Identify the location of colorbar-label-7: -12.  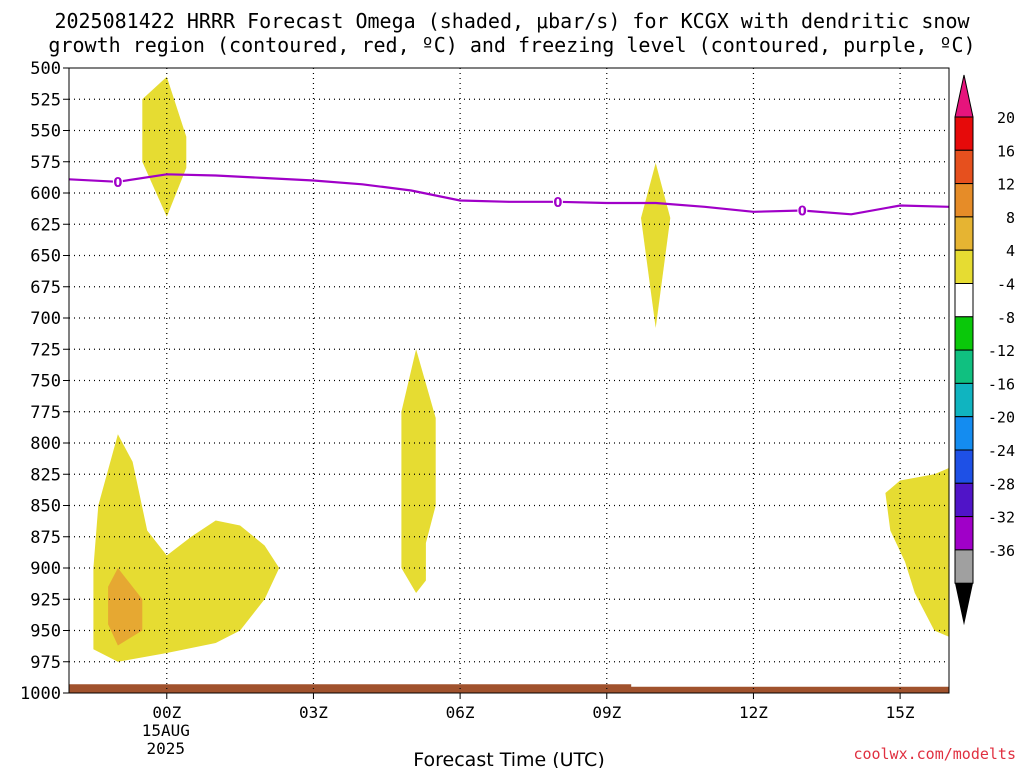
(1001, 351).